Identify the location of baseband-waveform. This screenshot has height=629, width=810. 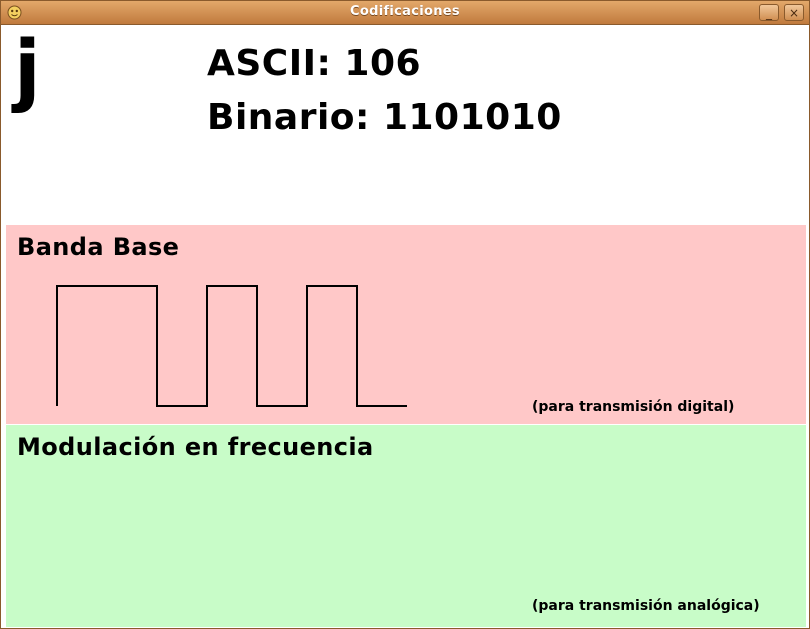
(231, 346).